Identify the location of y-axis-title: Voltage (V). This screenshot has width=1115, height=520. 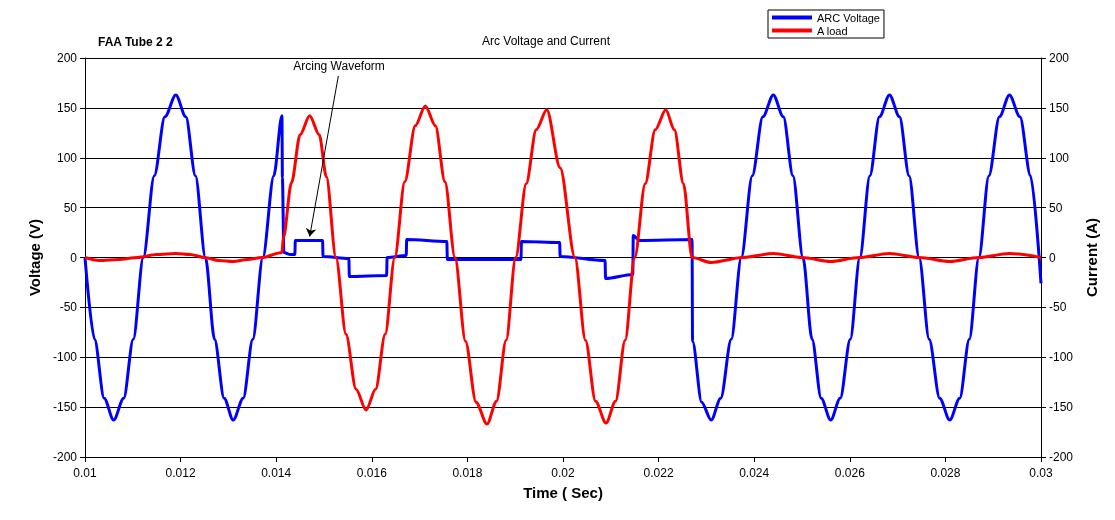
(35, 257).